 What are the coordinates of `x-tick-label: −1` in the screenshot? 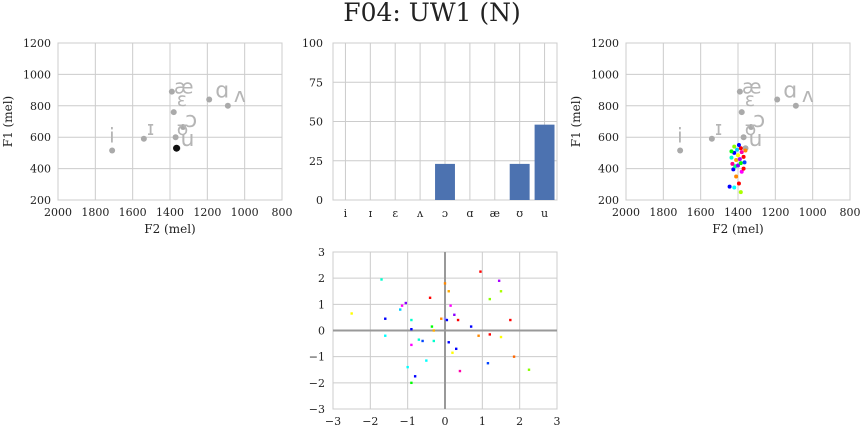 It's located at (408, 421).